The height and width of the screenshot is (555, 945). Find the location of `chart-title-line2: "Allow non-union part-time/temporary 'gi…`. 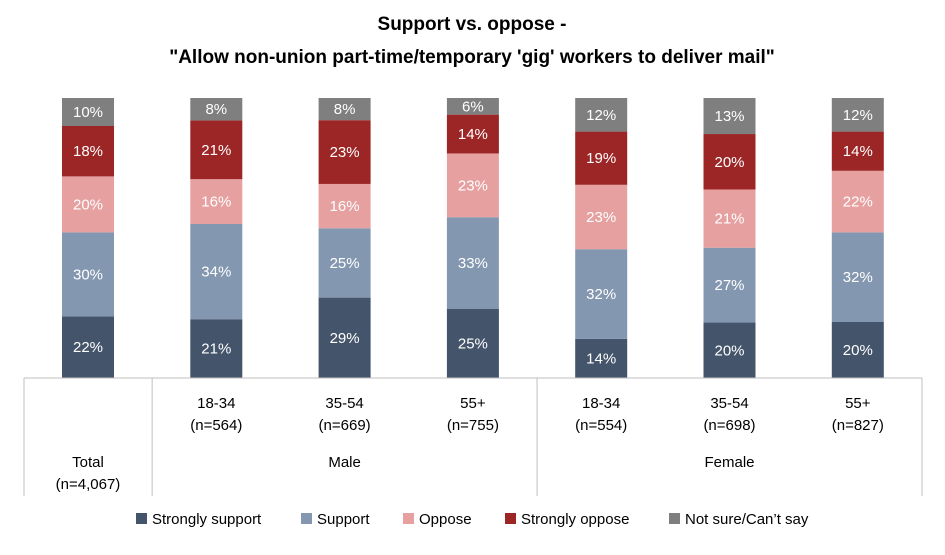

chart-title-line2: "Allow non-union part-time/temporary 'gi… is located at coordinates (472, 57).